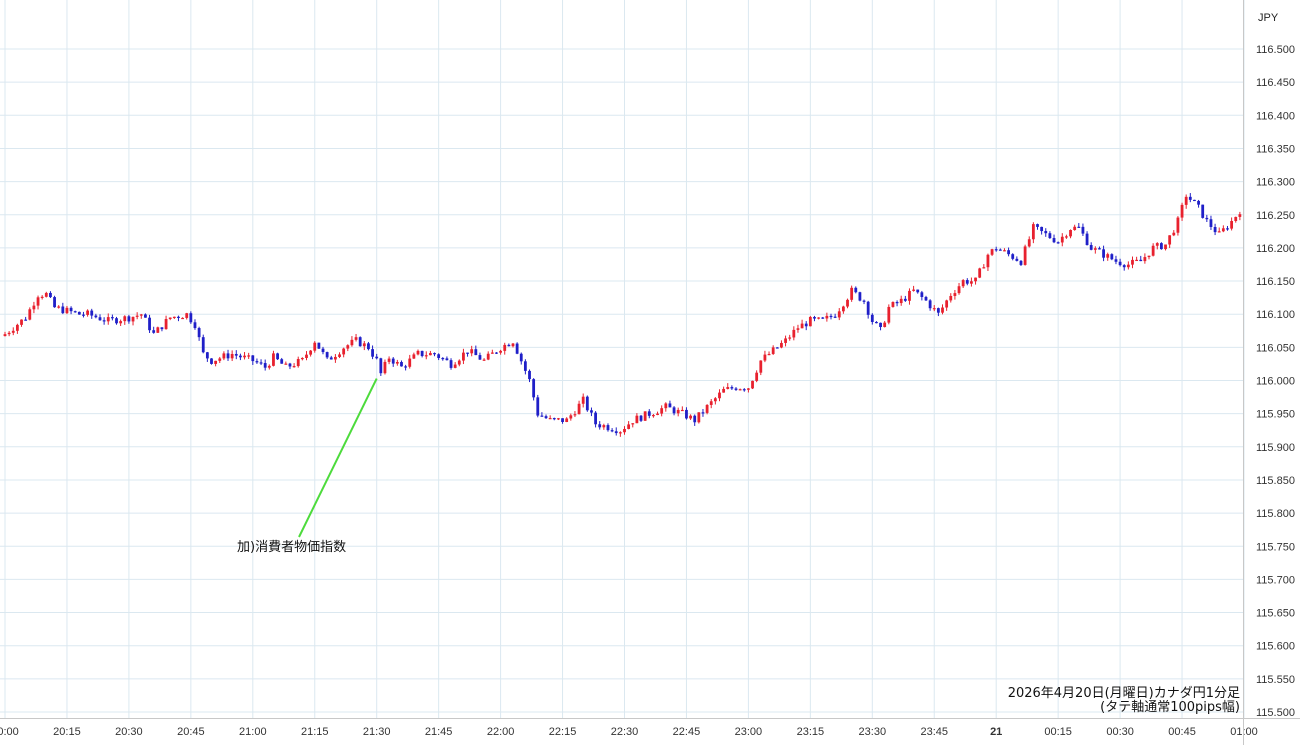 The image size is (1300, 745). I want to click on x-tick-label: 22:00, so click(501, 732).